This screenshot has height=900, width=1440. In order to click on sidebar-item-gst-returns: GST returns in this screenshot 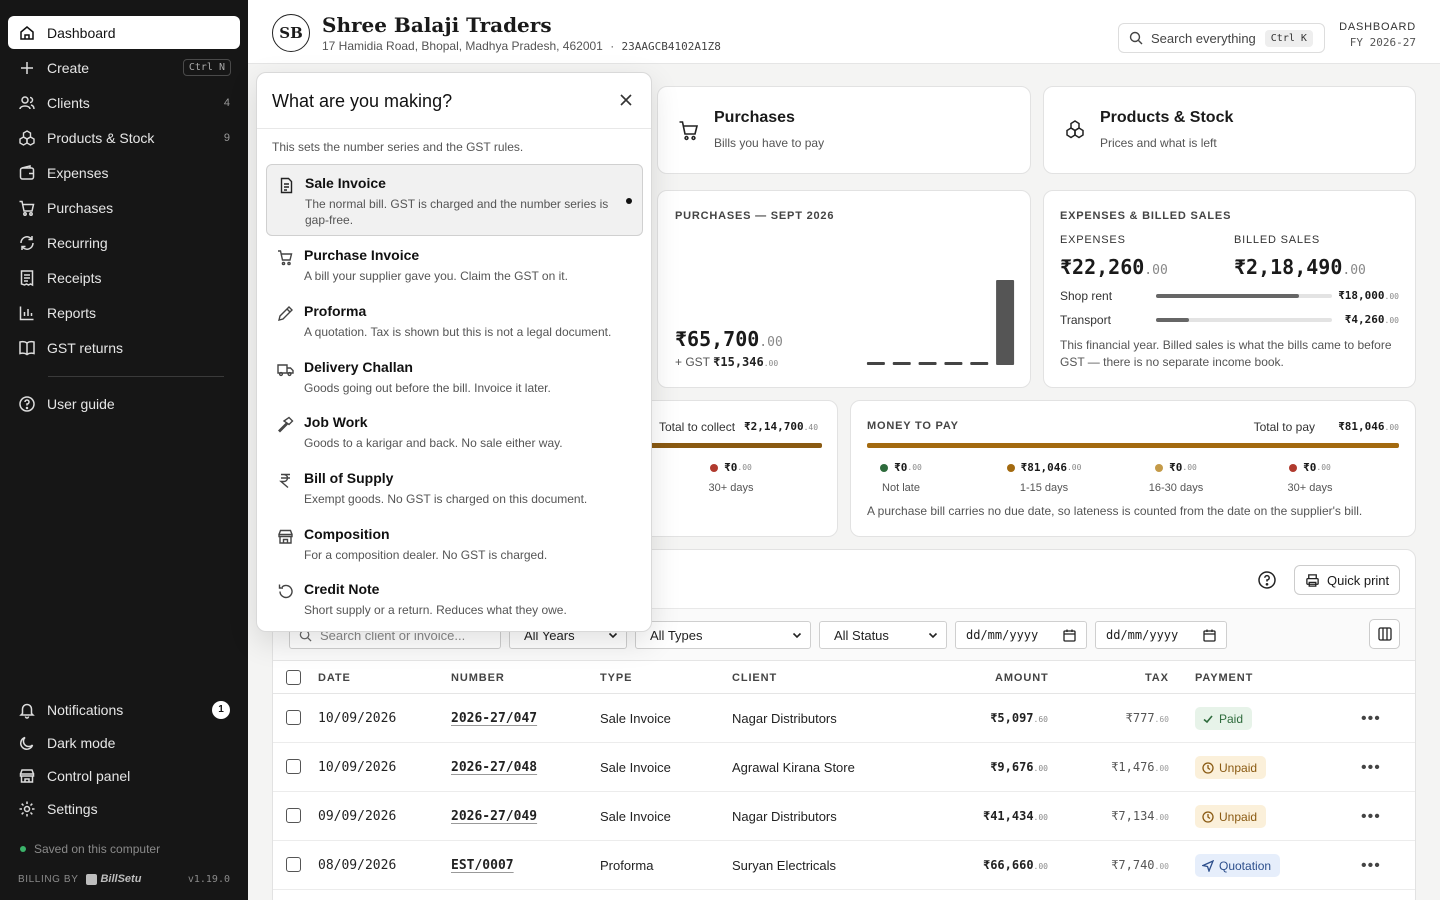, I will do `click(124, 347)`.